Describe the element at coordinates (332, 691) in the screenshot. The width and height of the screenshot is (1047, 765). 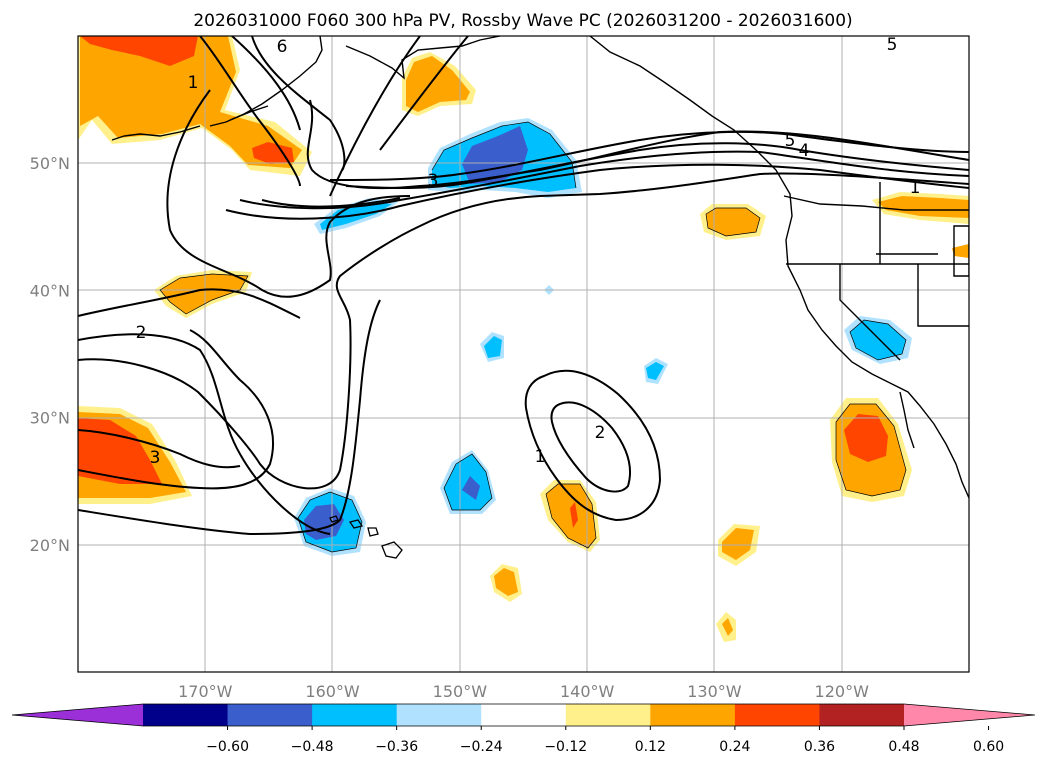
I see `longitude-label: 160°W` at that location.